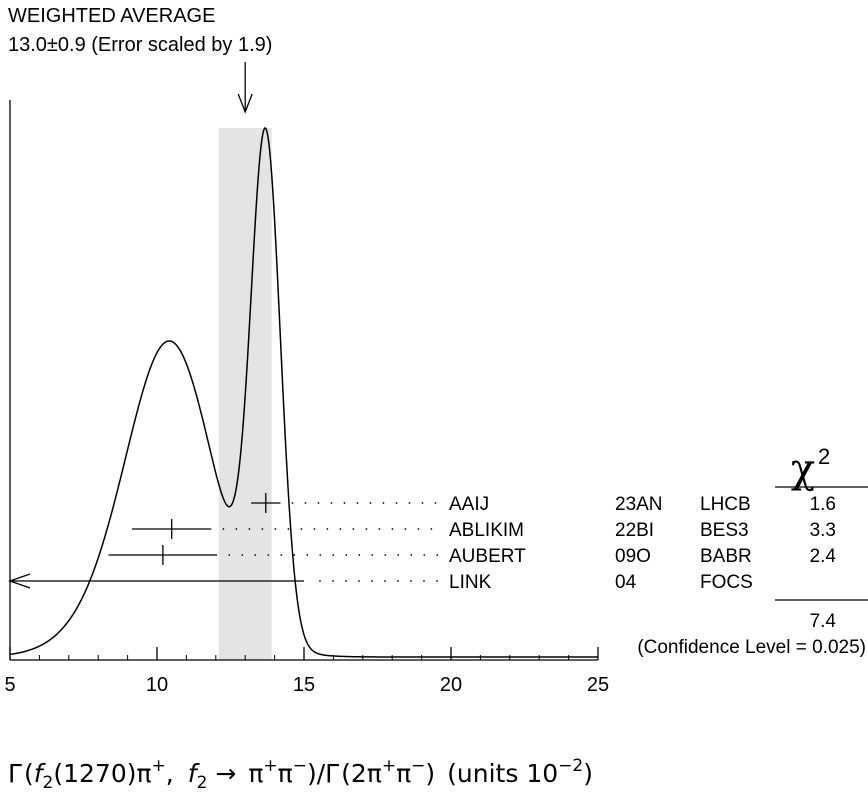 This screenshot has height=795, width=868. Describe the element at coordinates (170, 773) in the screenshot. I see `xlabel-comma: ,` at that location.